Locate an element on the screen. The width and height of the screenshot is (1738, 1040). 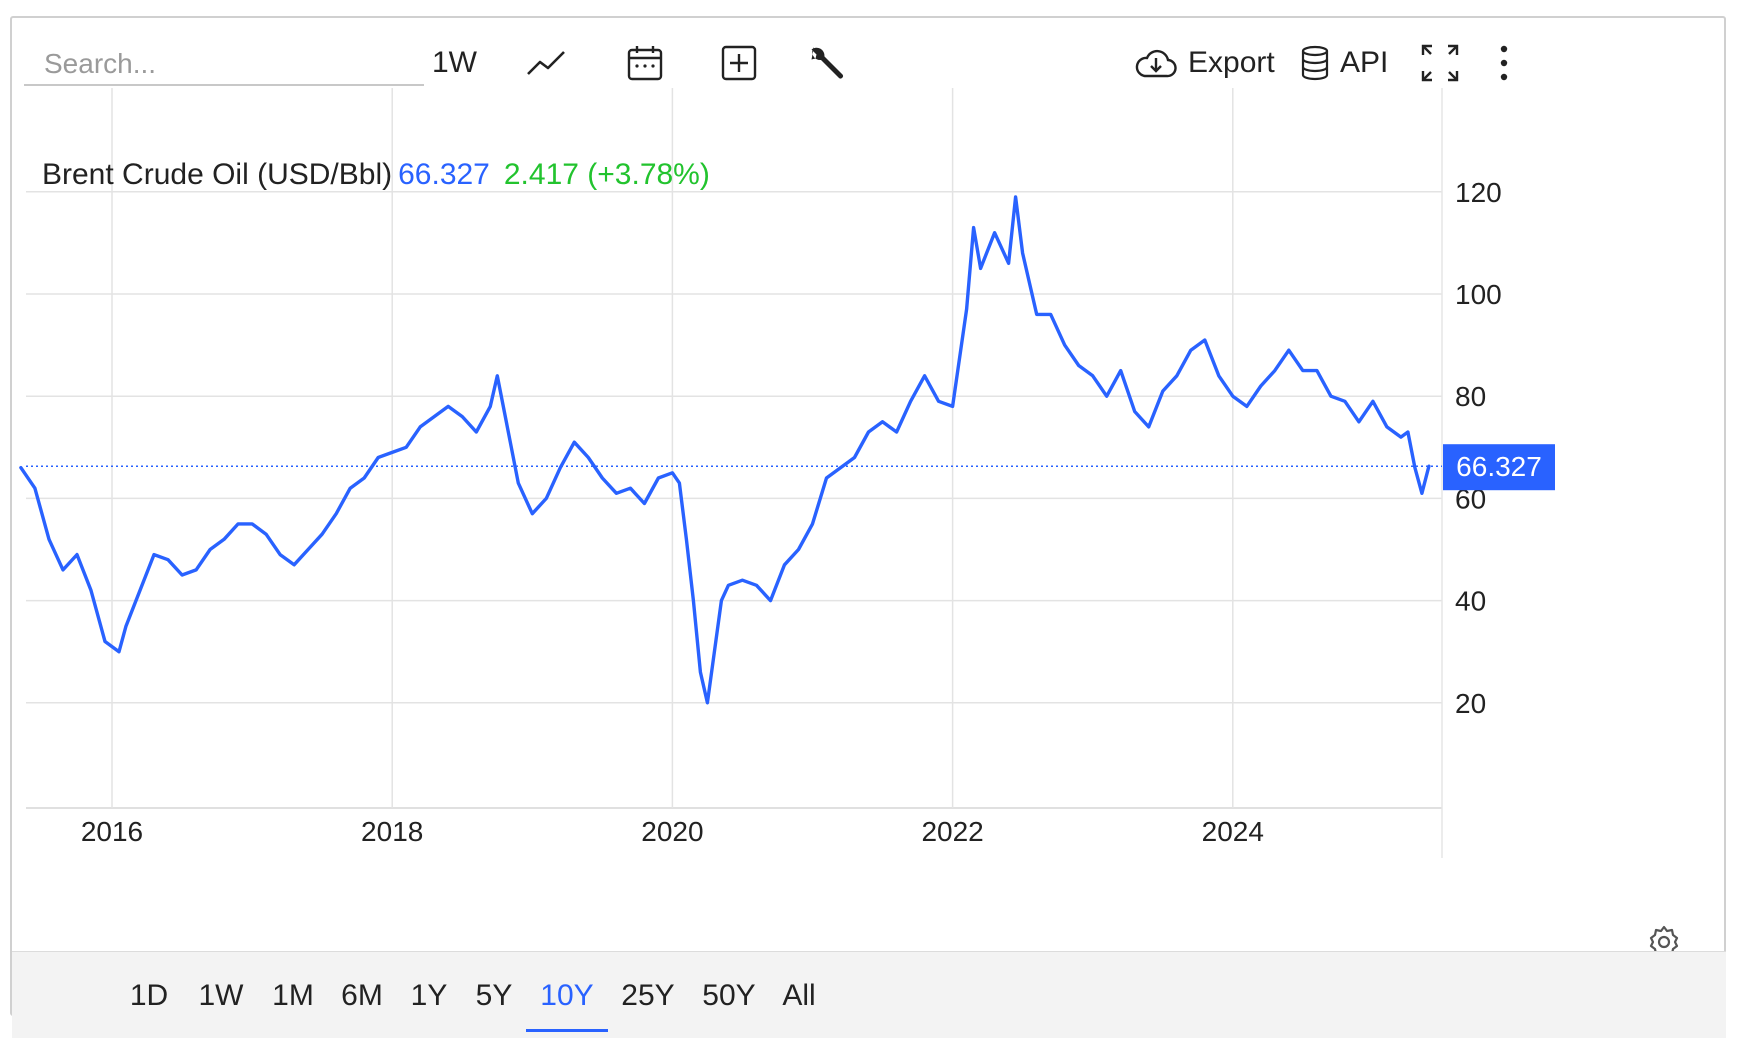
date-range-button is located at coordinates (645, 63).